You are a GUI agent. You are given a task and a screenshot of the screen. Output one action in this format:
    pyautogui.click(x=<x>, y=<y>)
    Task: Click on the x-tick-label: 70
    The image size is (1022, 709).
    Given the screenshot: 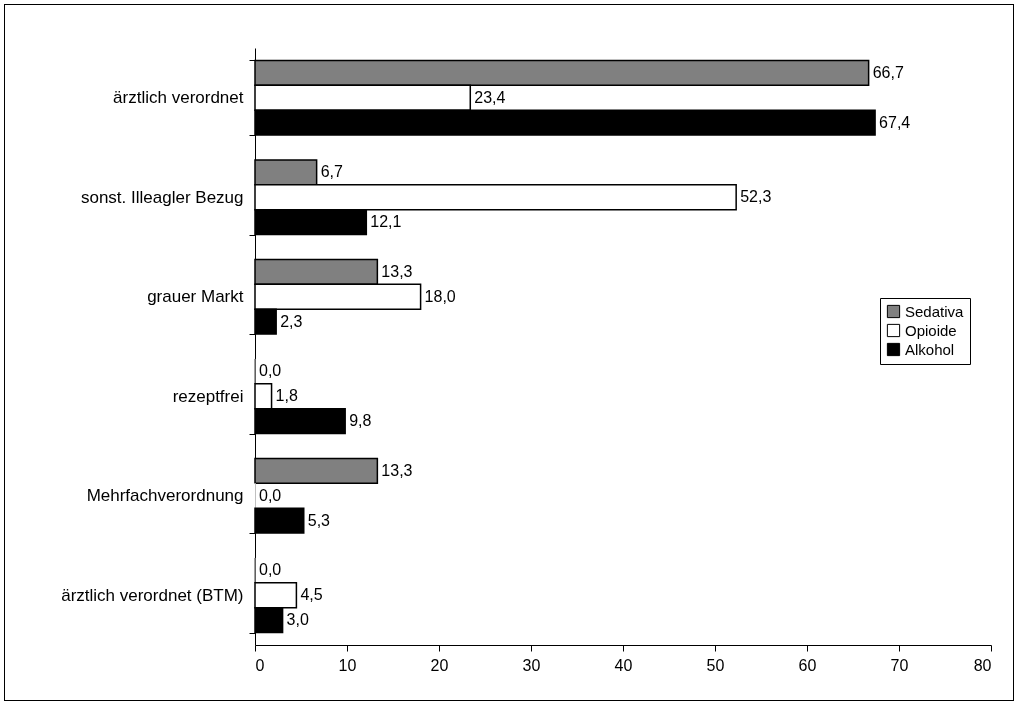 What is the action you would take?
    pyautogui.click(x=899, y=665)
    